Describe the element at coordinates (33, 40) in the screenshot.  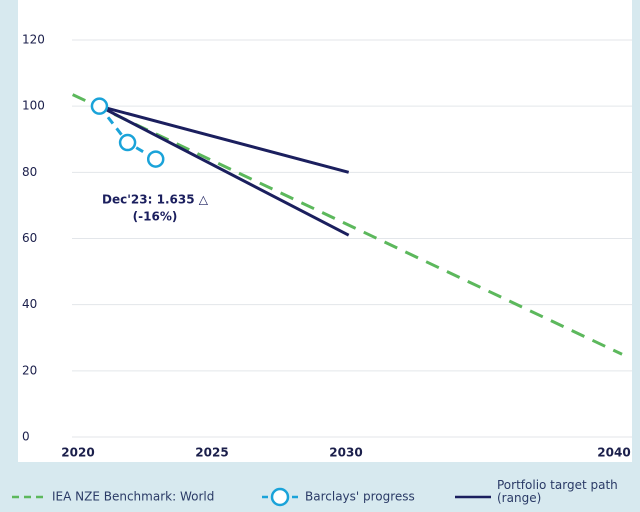
I see `y-tick-label: 120` at that location.